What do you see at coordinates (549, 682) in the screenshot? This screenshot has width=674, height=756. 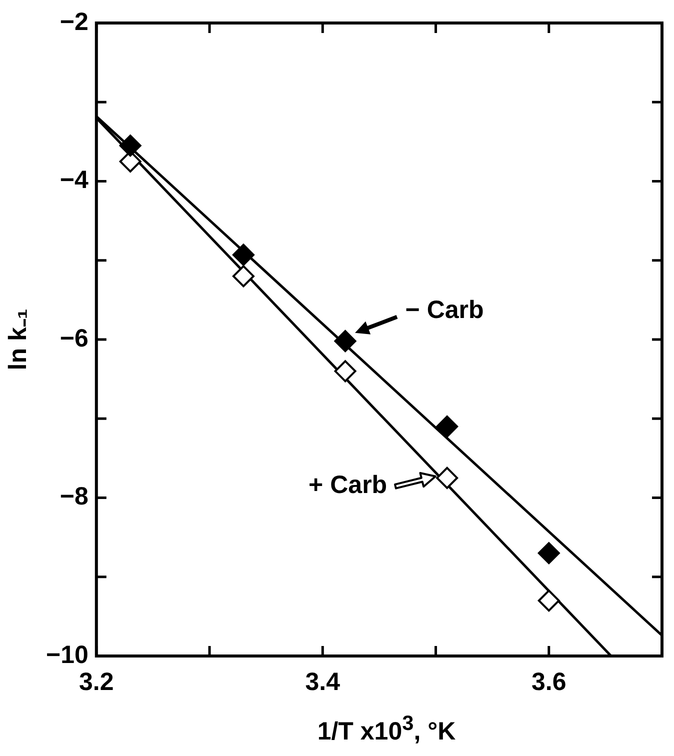 I see `x-tick-label: 3.6` at bounding box center [549, 682].